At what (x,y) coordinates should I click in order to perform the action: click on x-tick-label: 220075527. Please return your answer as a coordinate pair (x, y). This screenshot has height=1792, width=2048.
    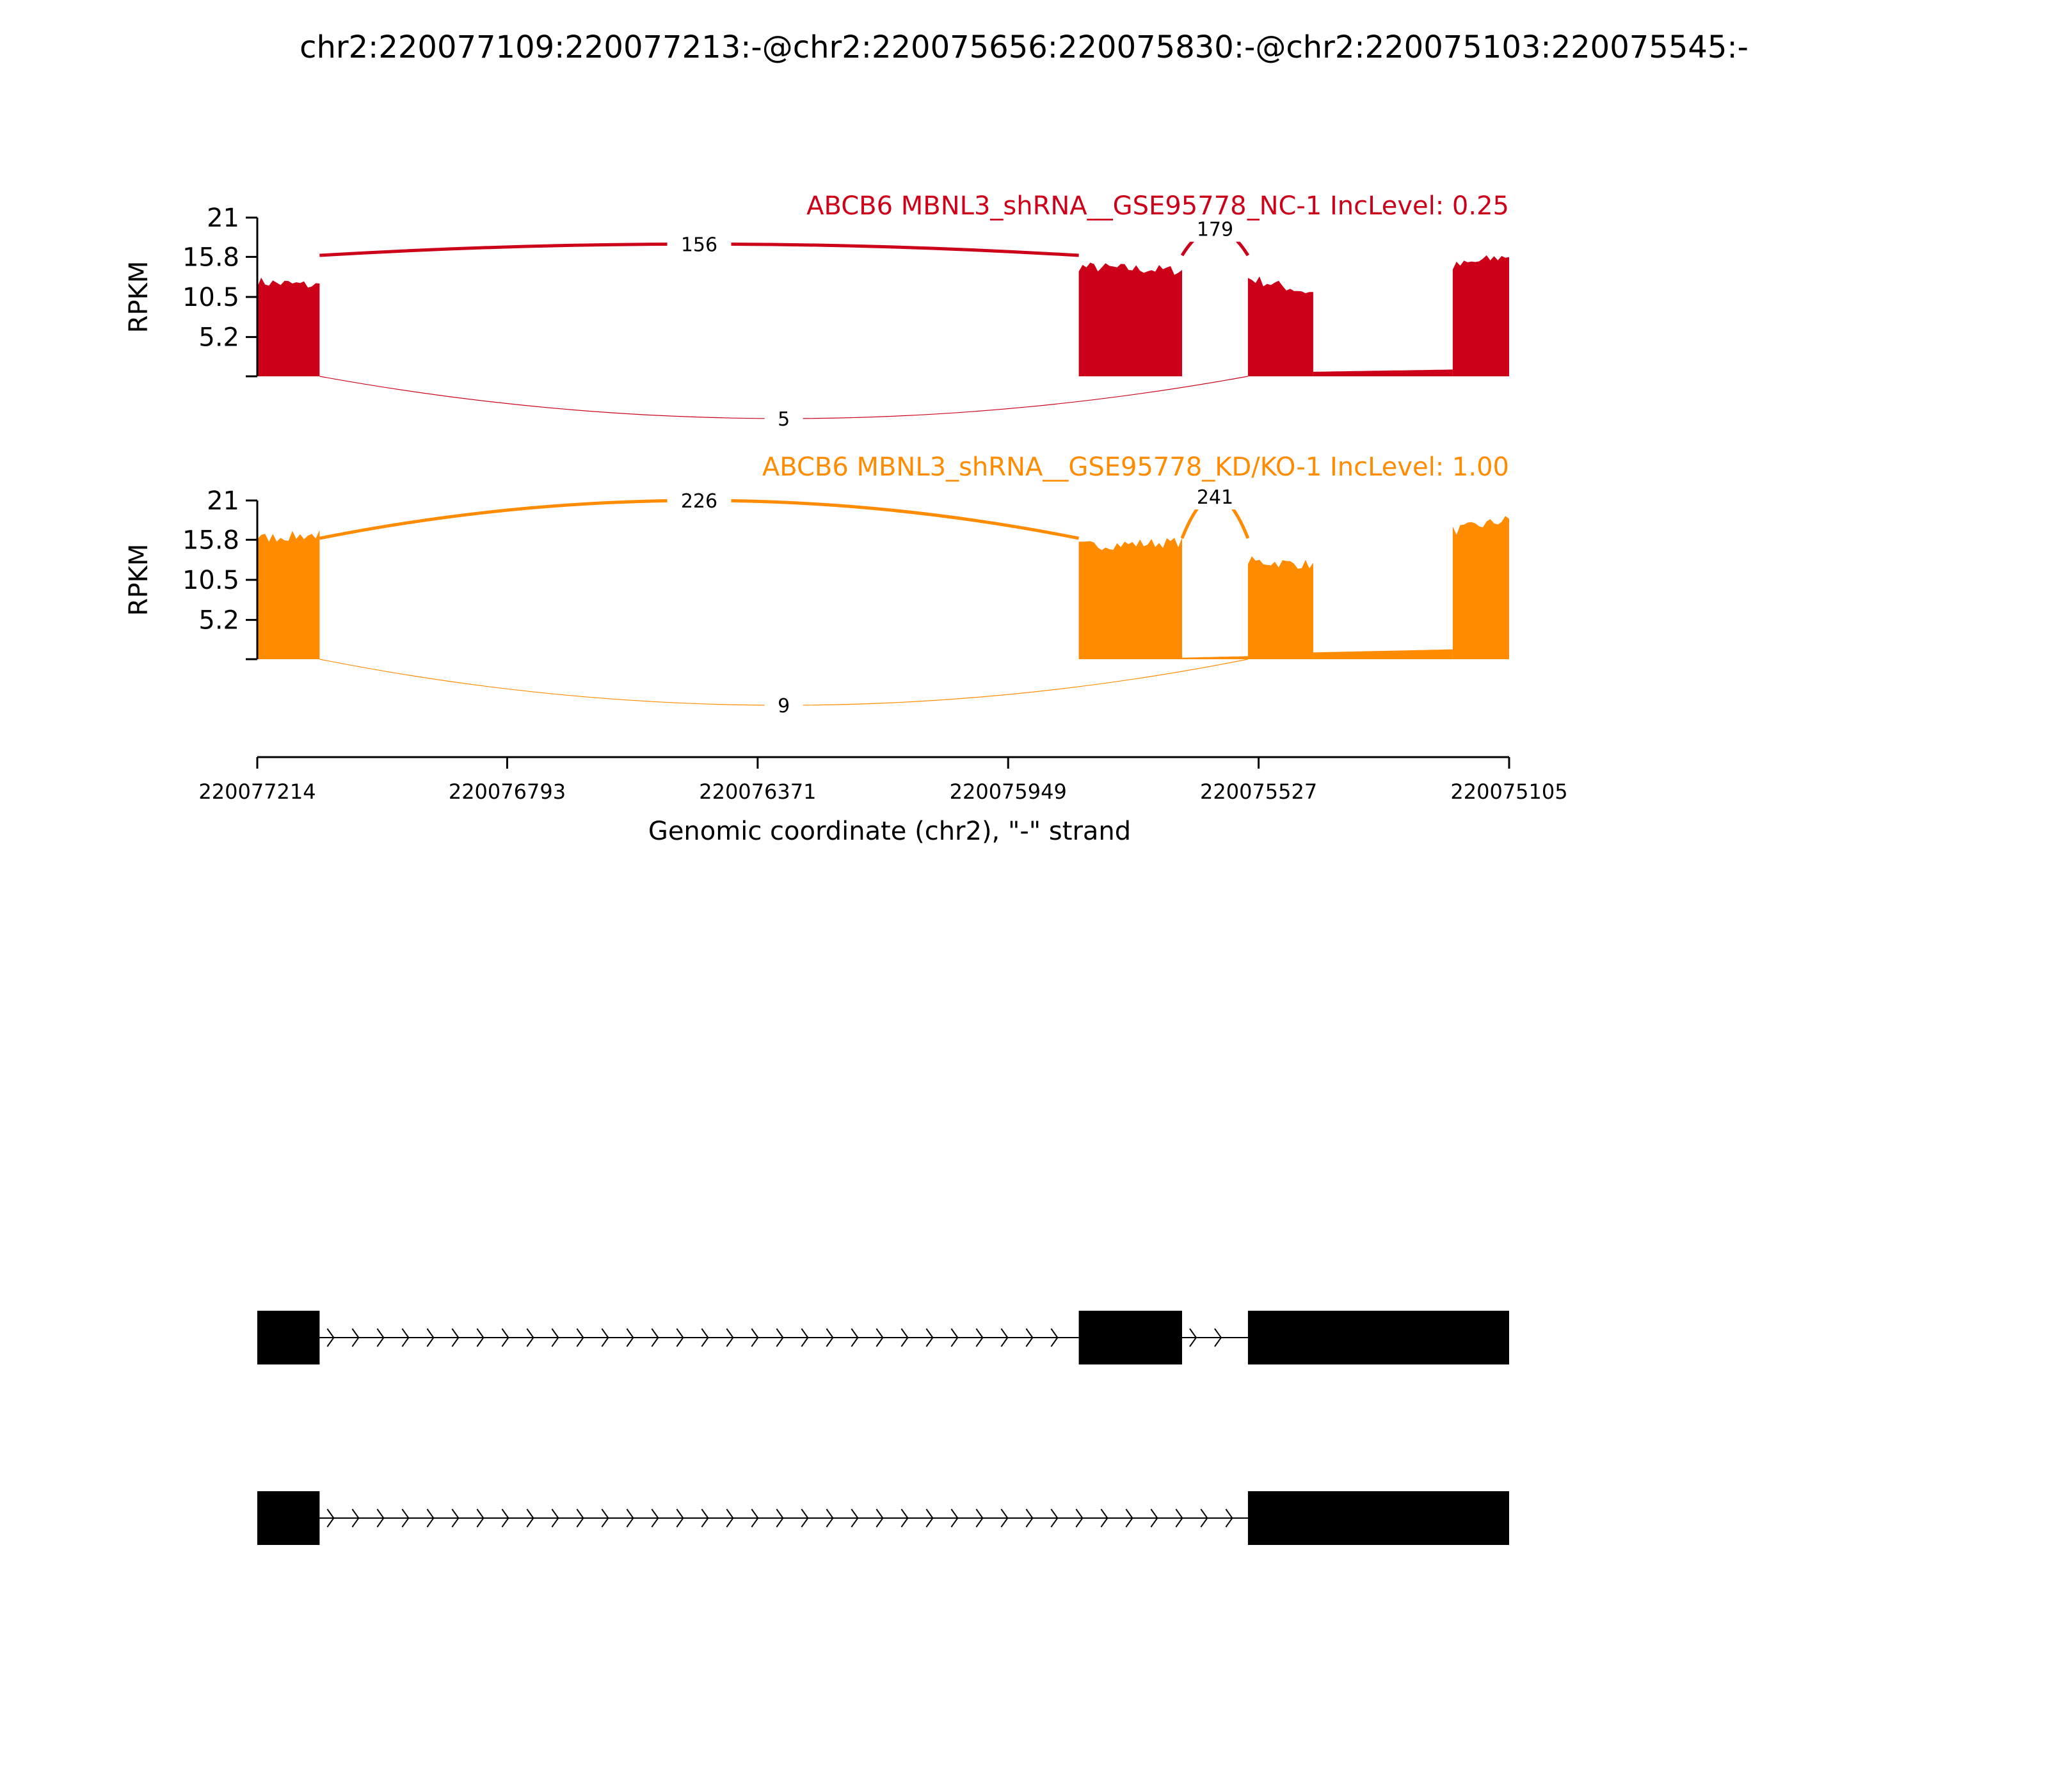
    Looking at the image, I should click on (1258, 792).